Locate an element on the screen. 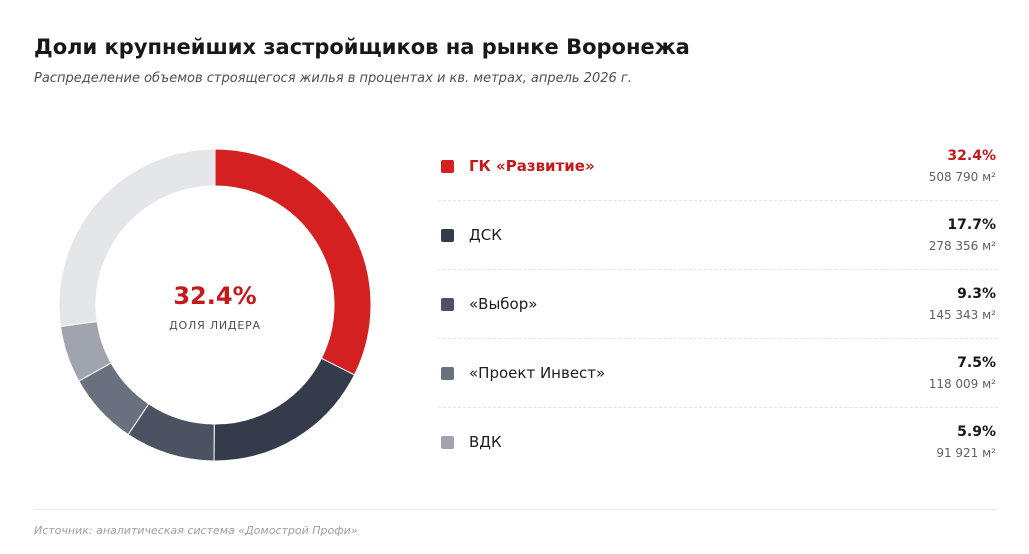  legend-item-dsk: ДСК 17.7% 278 356 м² is located at coordinates (718, 235).